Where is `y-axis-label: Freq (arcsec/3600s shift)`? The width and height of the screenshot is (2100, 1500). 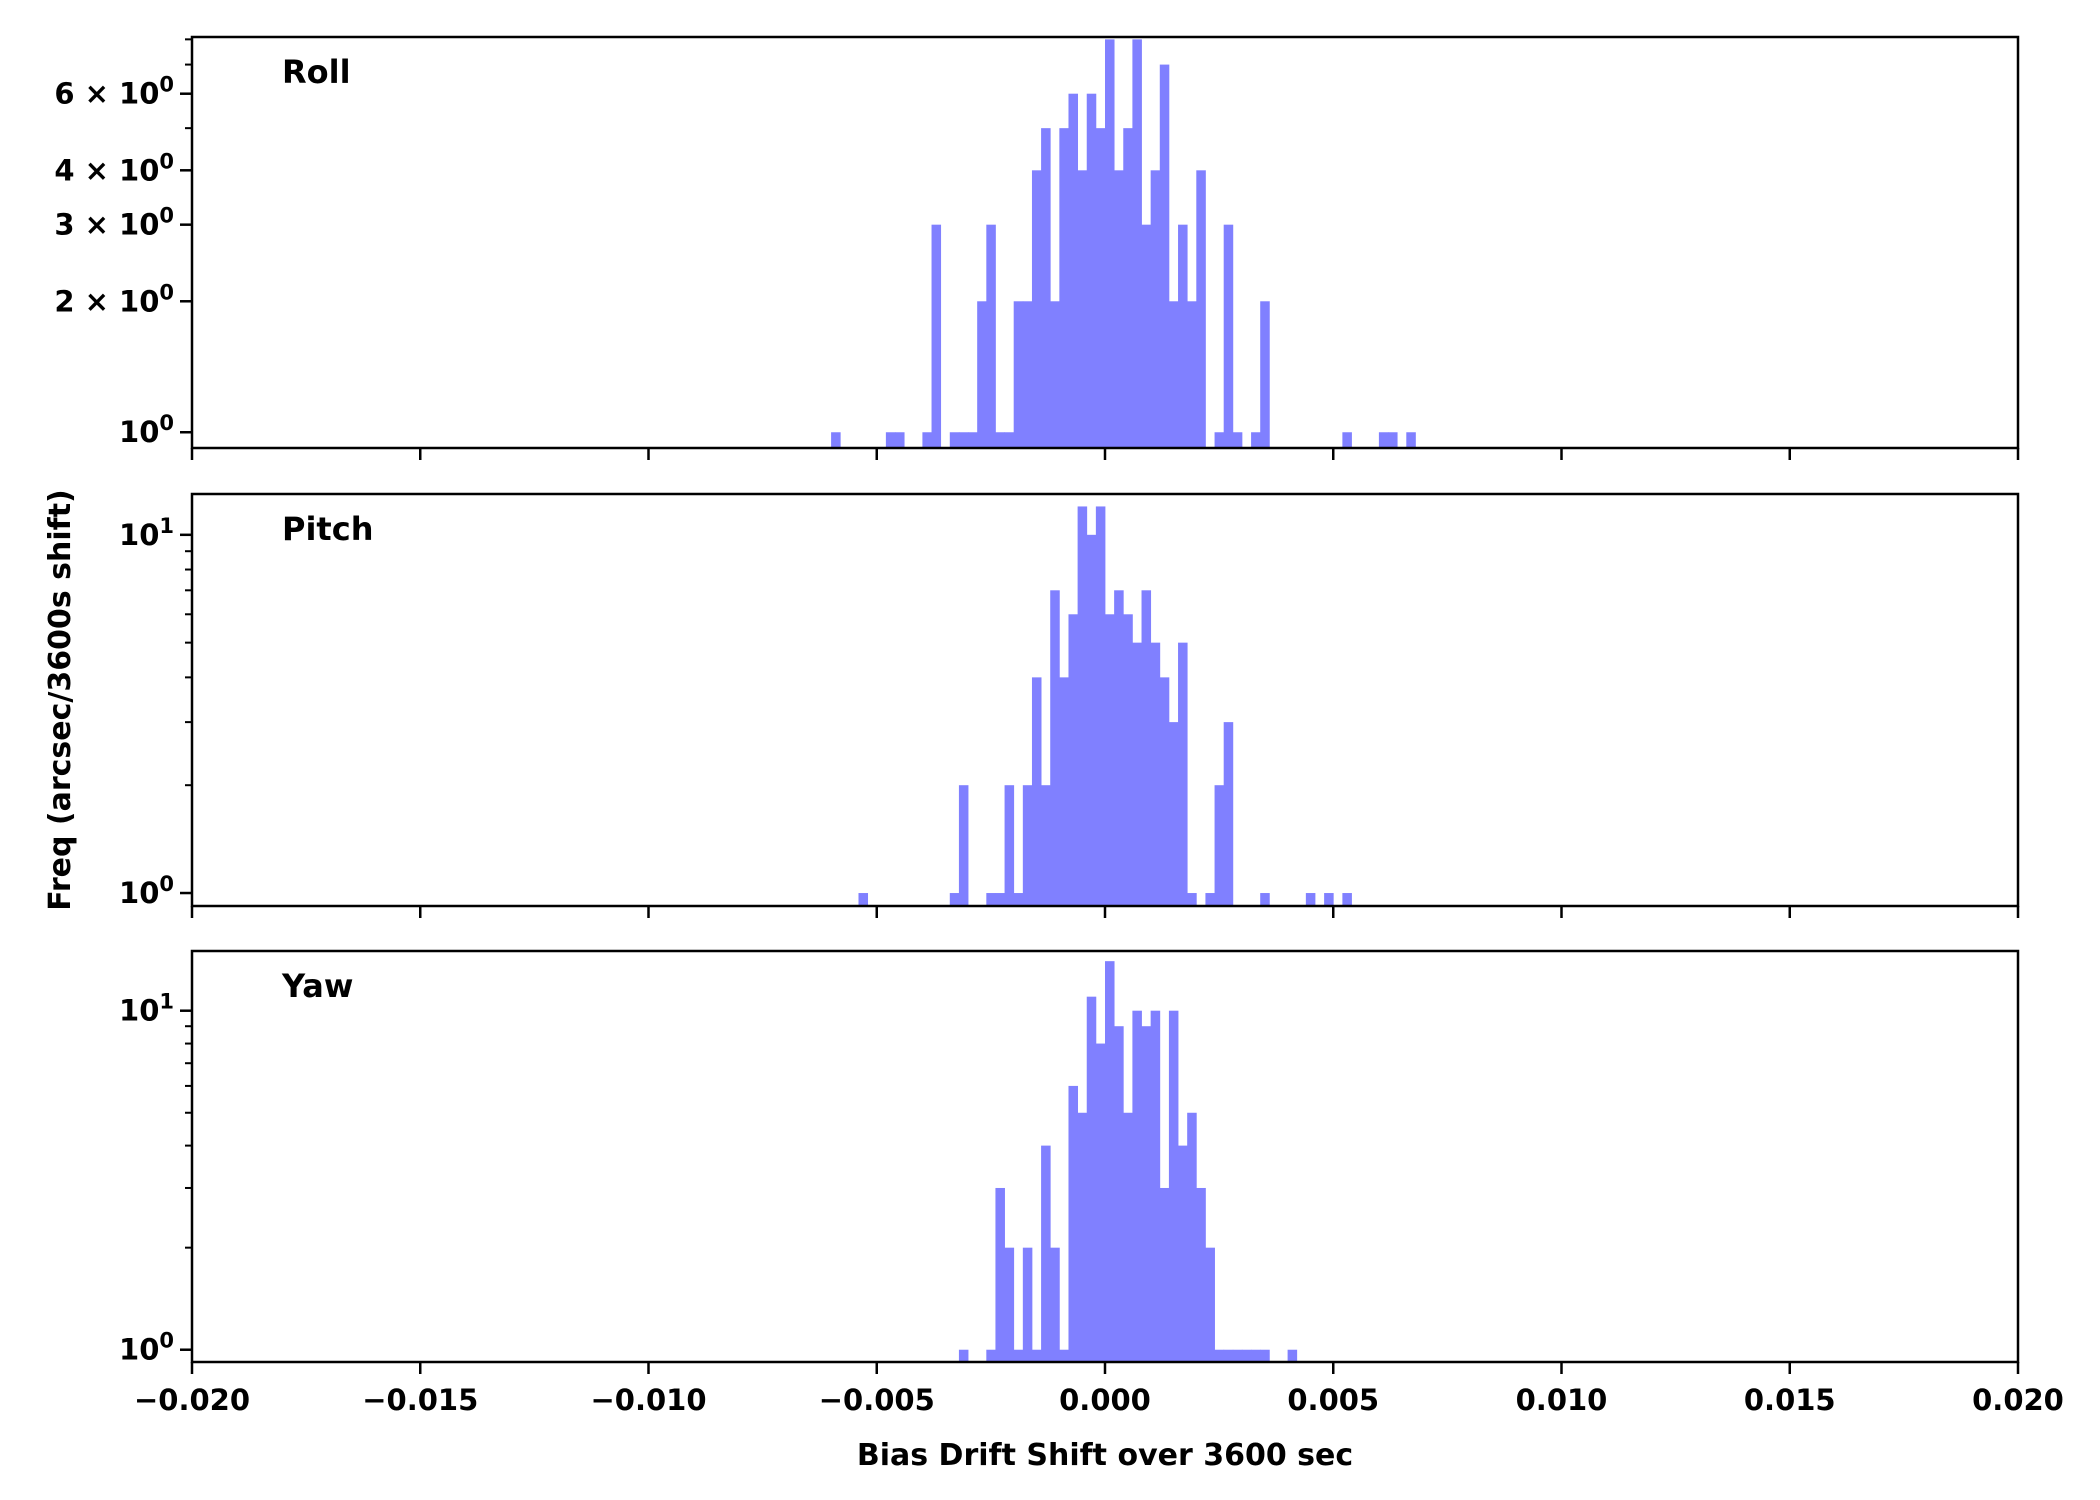
y-axis-label: Freq (arcsec/3600s shift) is located at coordinates (60, 700).